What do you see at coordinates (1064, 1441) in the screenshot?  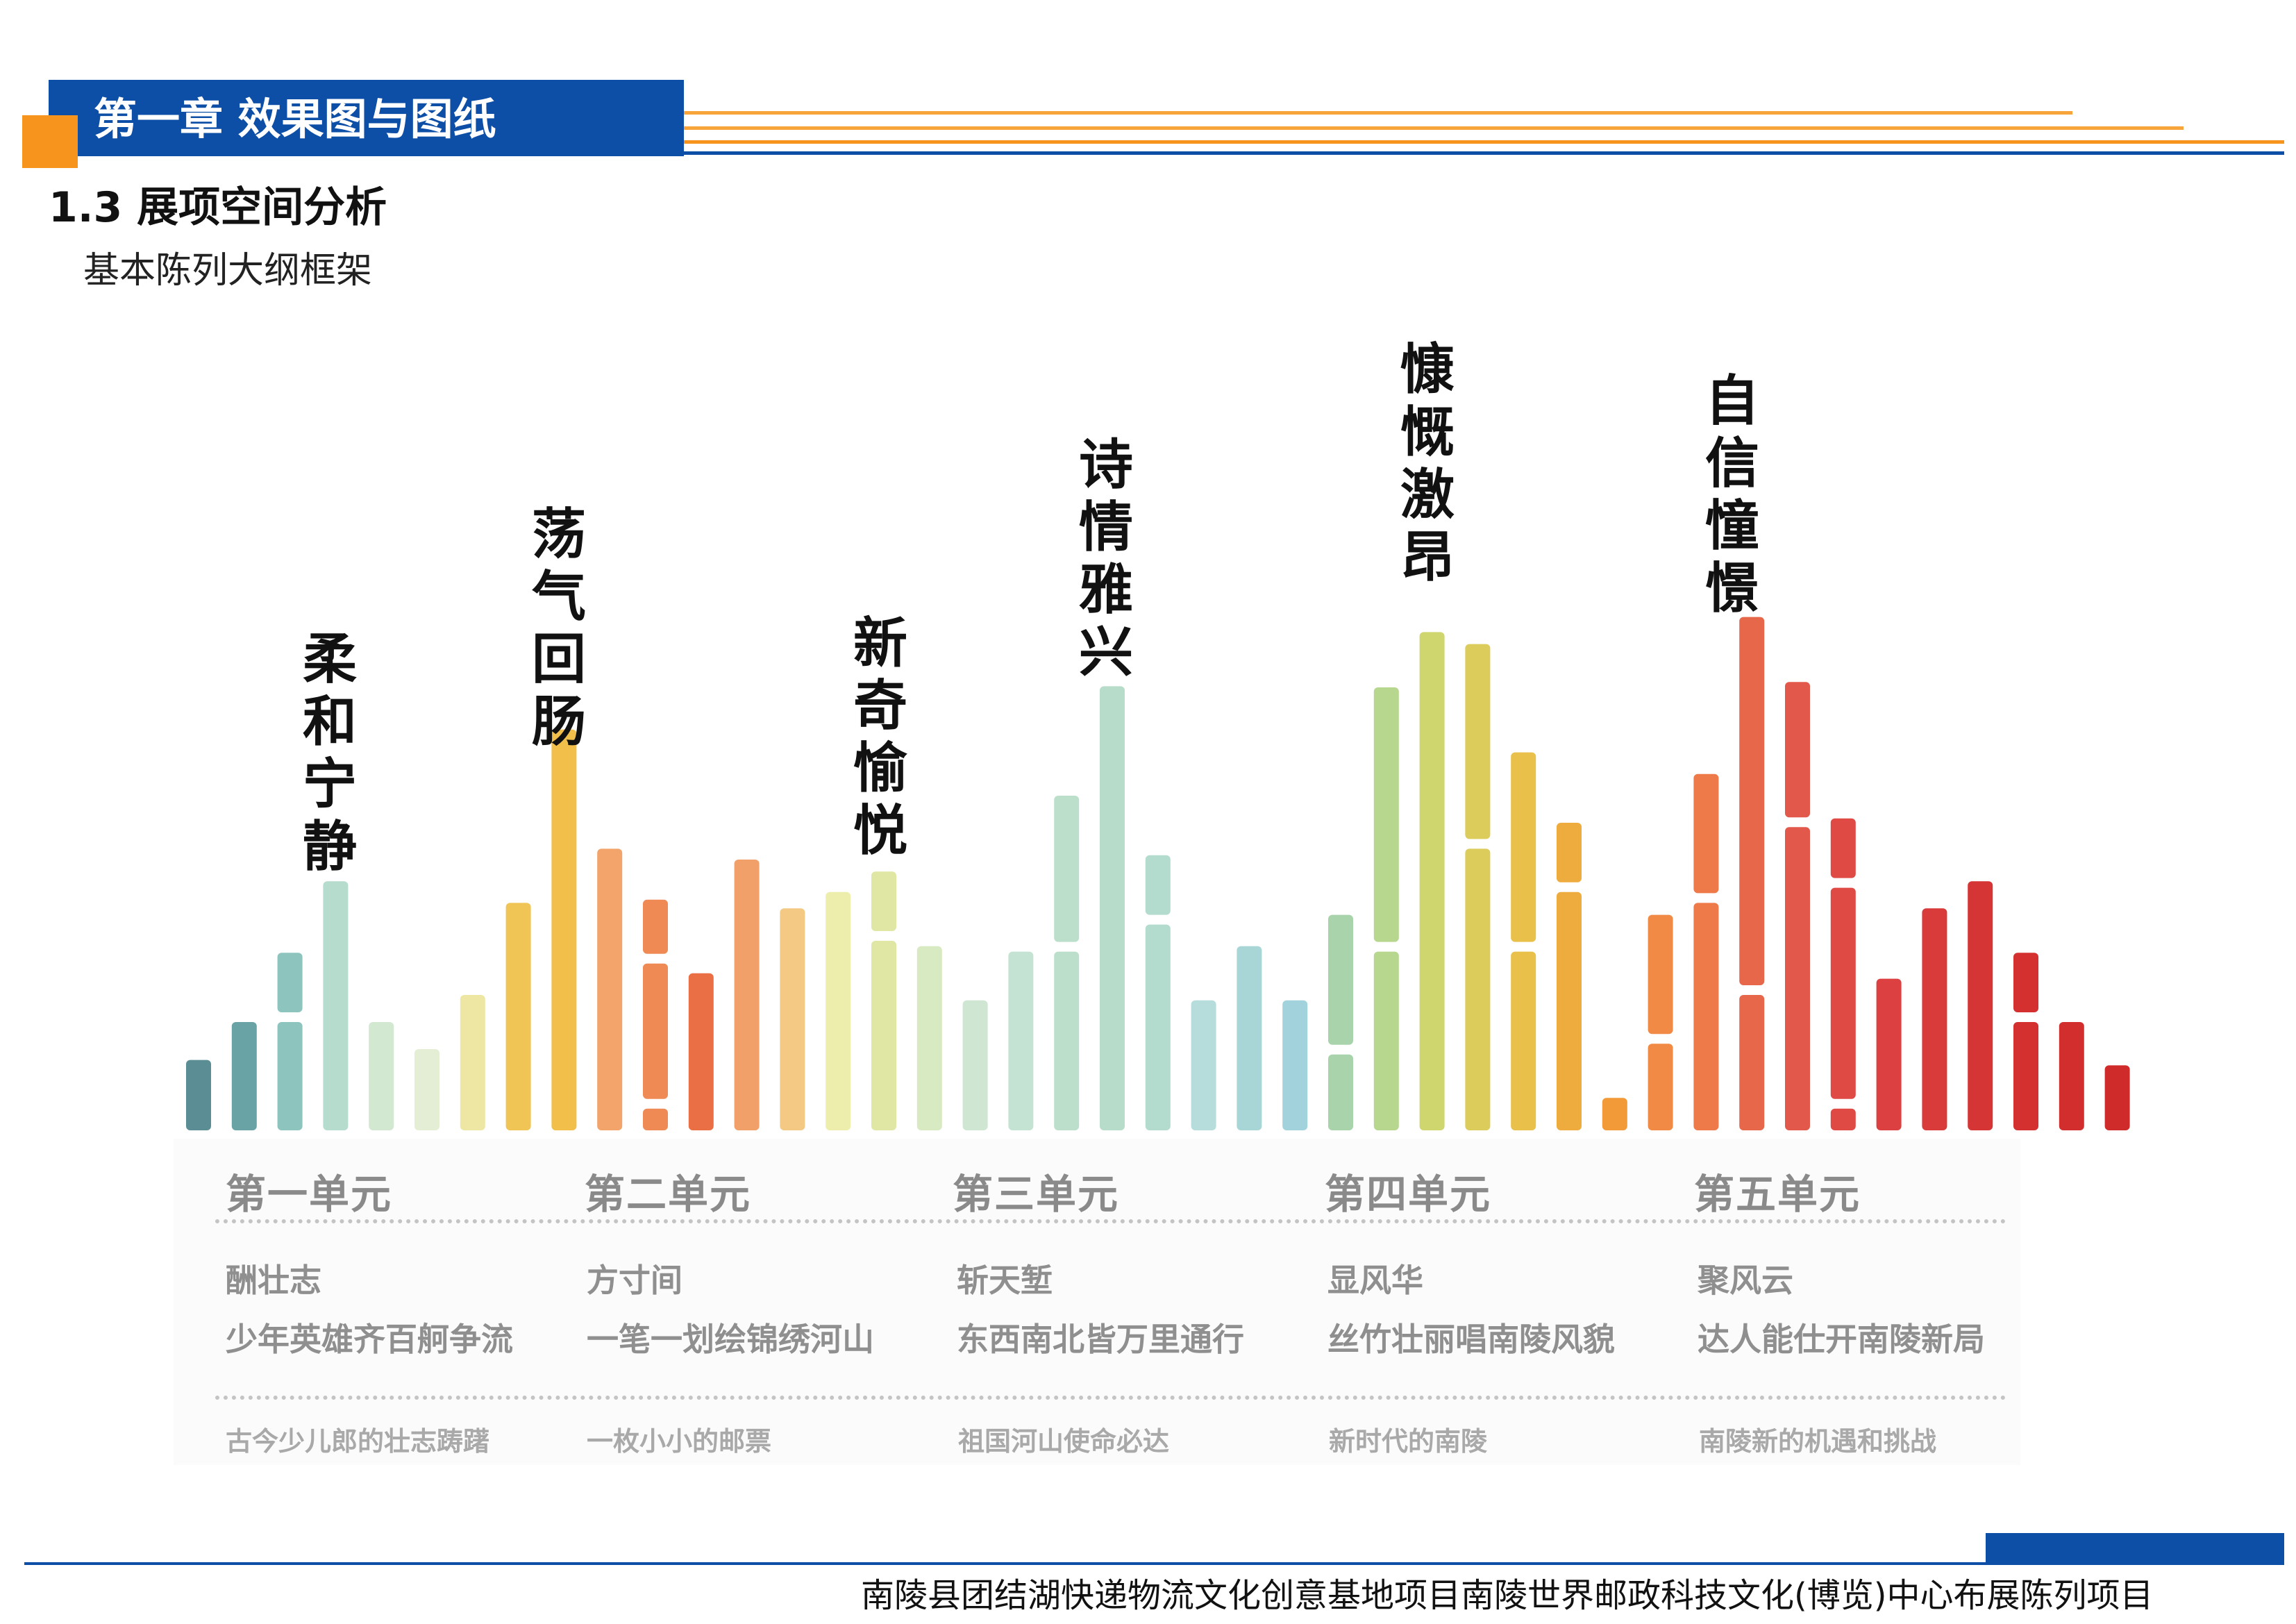 I see `unit-3-note: 祖国河山使命必达` at bounding box center [1064, 1441].